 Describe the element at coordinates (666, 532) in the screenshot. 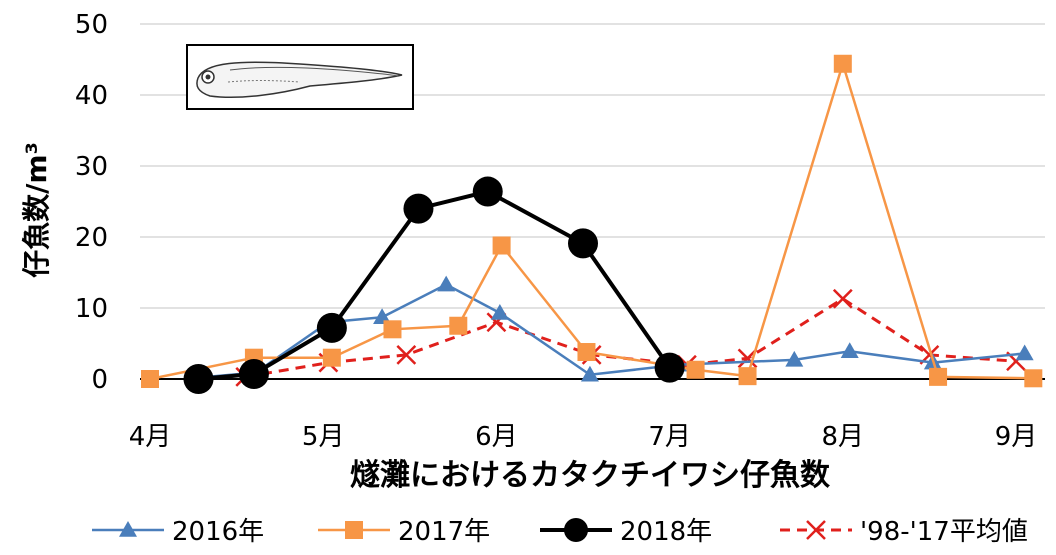

I see `legend-label: 2018年` at that location.